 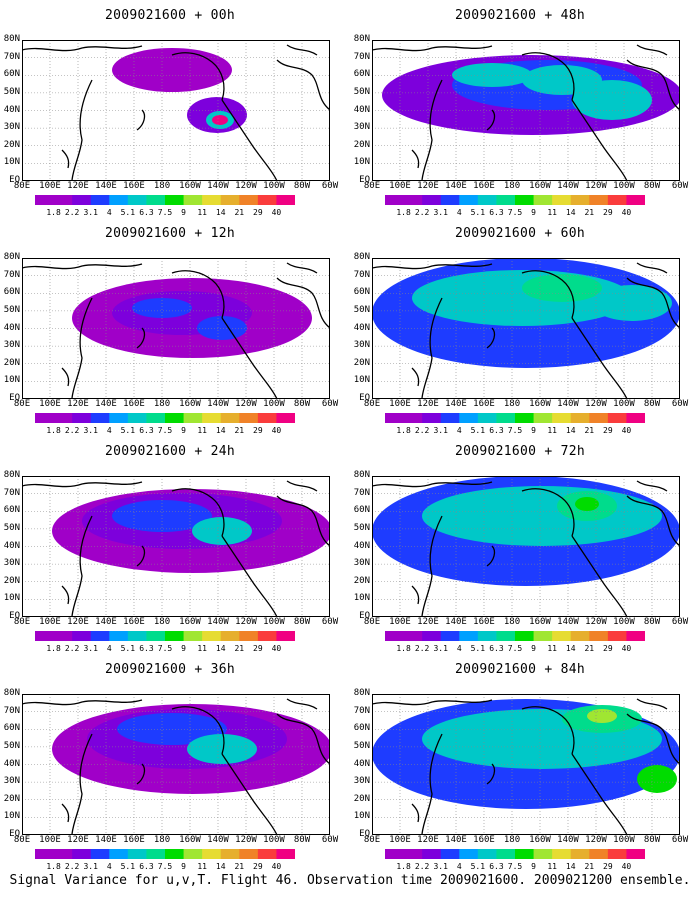 I want to click on longitude-label: 120W, so click(x=596, y=404).